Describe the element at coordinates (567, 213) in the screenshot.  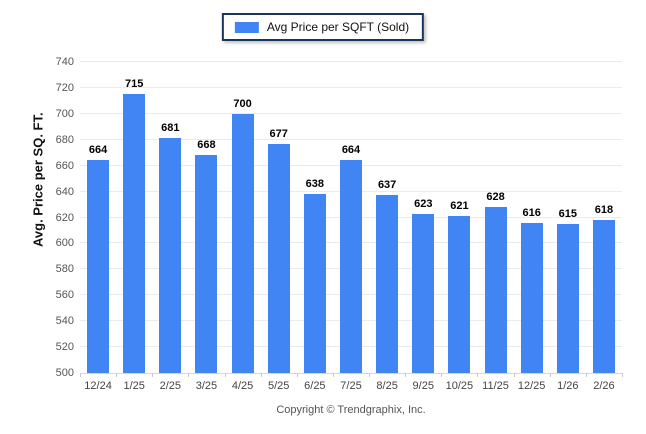
I see `bar-value-label: 615` at that location.